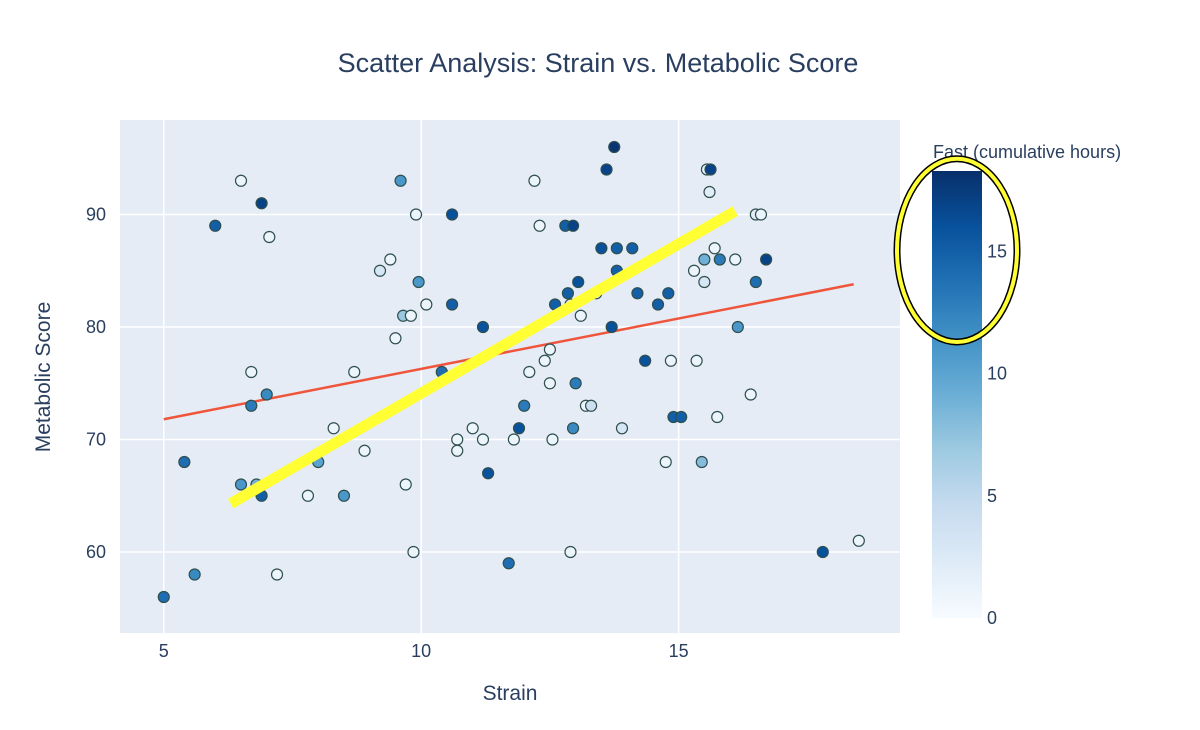 The width and height of the screenshot is (1200, 730). What do you see at coordinates (679, 651) in the screenshot?
I see `x-tick-label: 15` at bounding box center [679, 651].